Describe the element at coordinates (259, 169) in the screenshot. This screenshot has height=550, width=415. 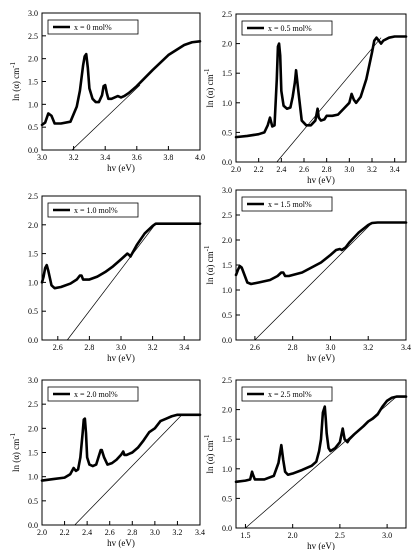
I see `chart1-x-tick-label: 2.2` at that location.